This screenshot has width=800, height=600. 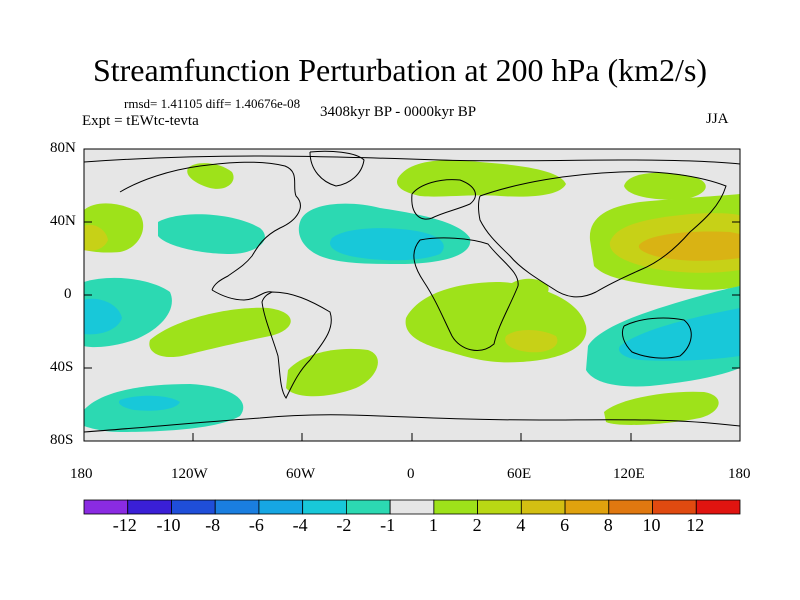 What do you see at coordinates (388, 525) in the screenshot?
I see `colorbar-label: -1` at bounding box center [388, 525].